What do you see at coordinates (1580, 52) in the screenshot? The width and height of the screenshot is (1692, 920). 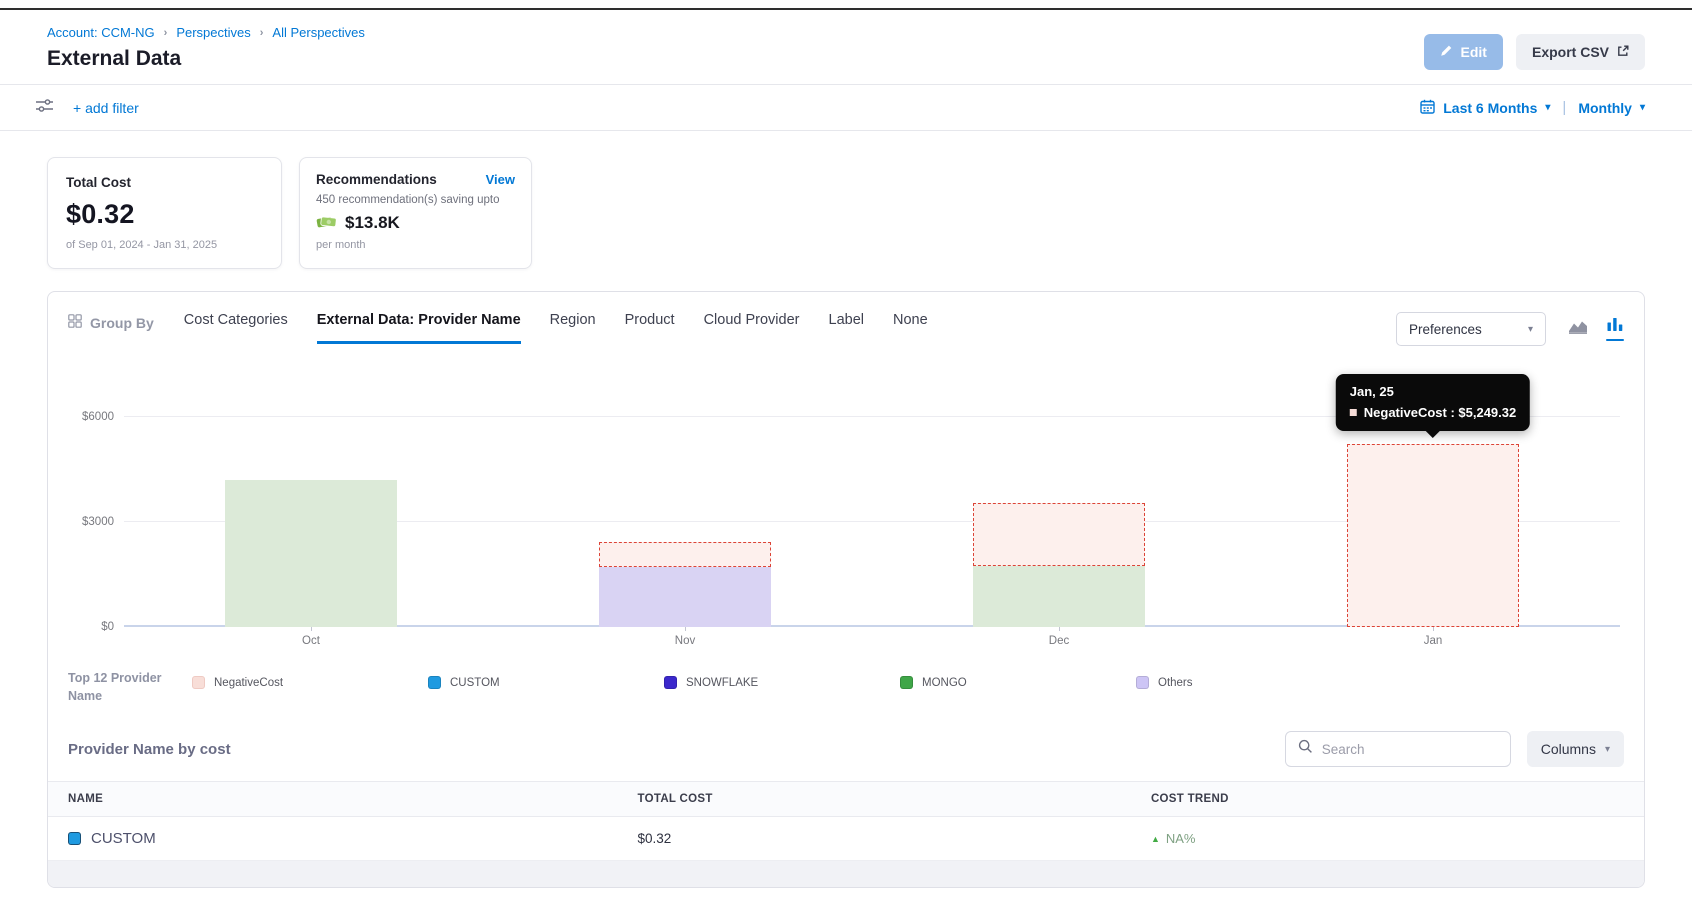 I see `export-csv-button: Export CSV` at bounding box center [1580, 52].